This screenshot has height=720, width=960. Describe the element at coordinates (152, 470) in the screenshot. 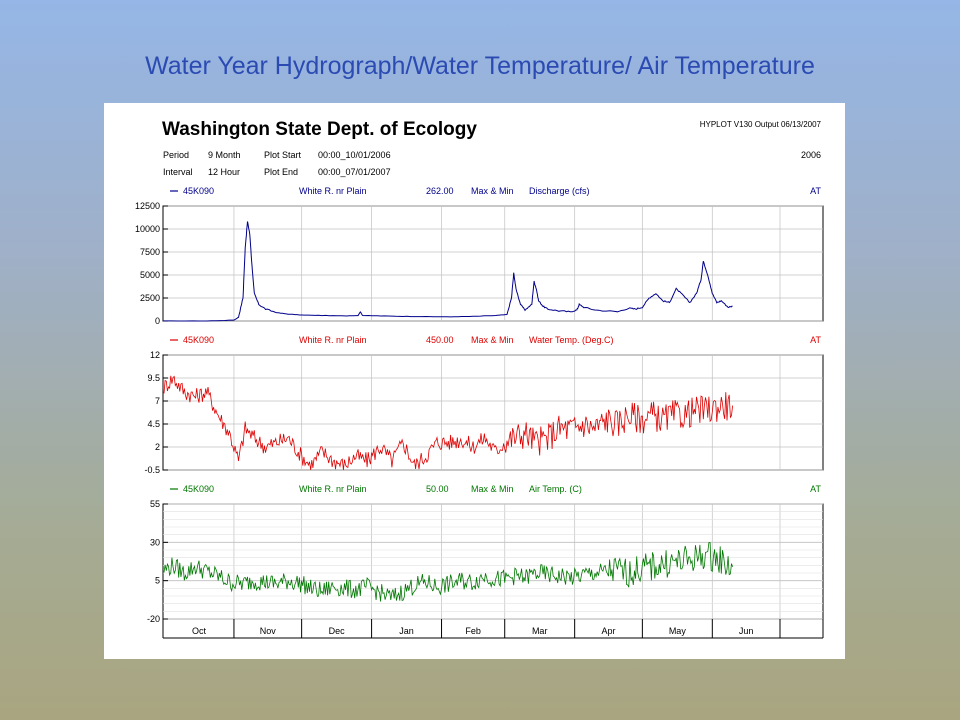

I see `y-tick-label: -0.5` at that location.